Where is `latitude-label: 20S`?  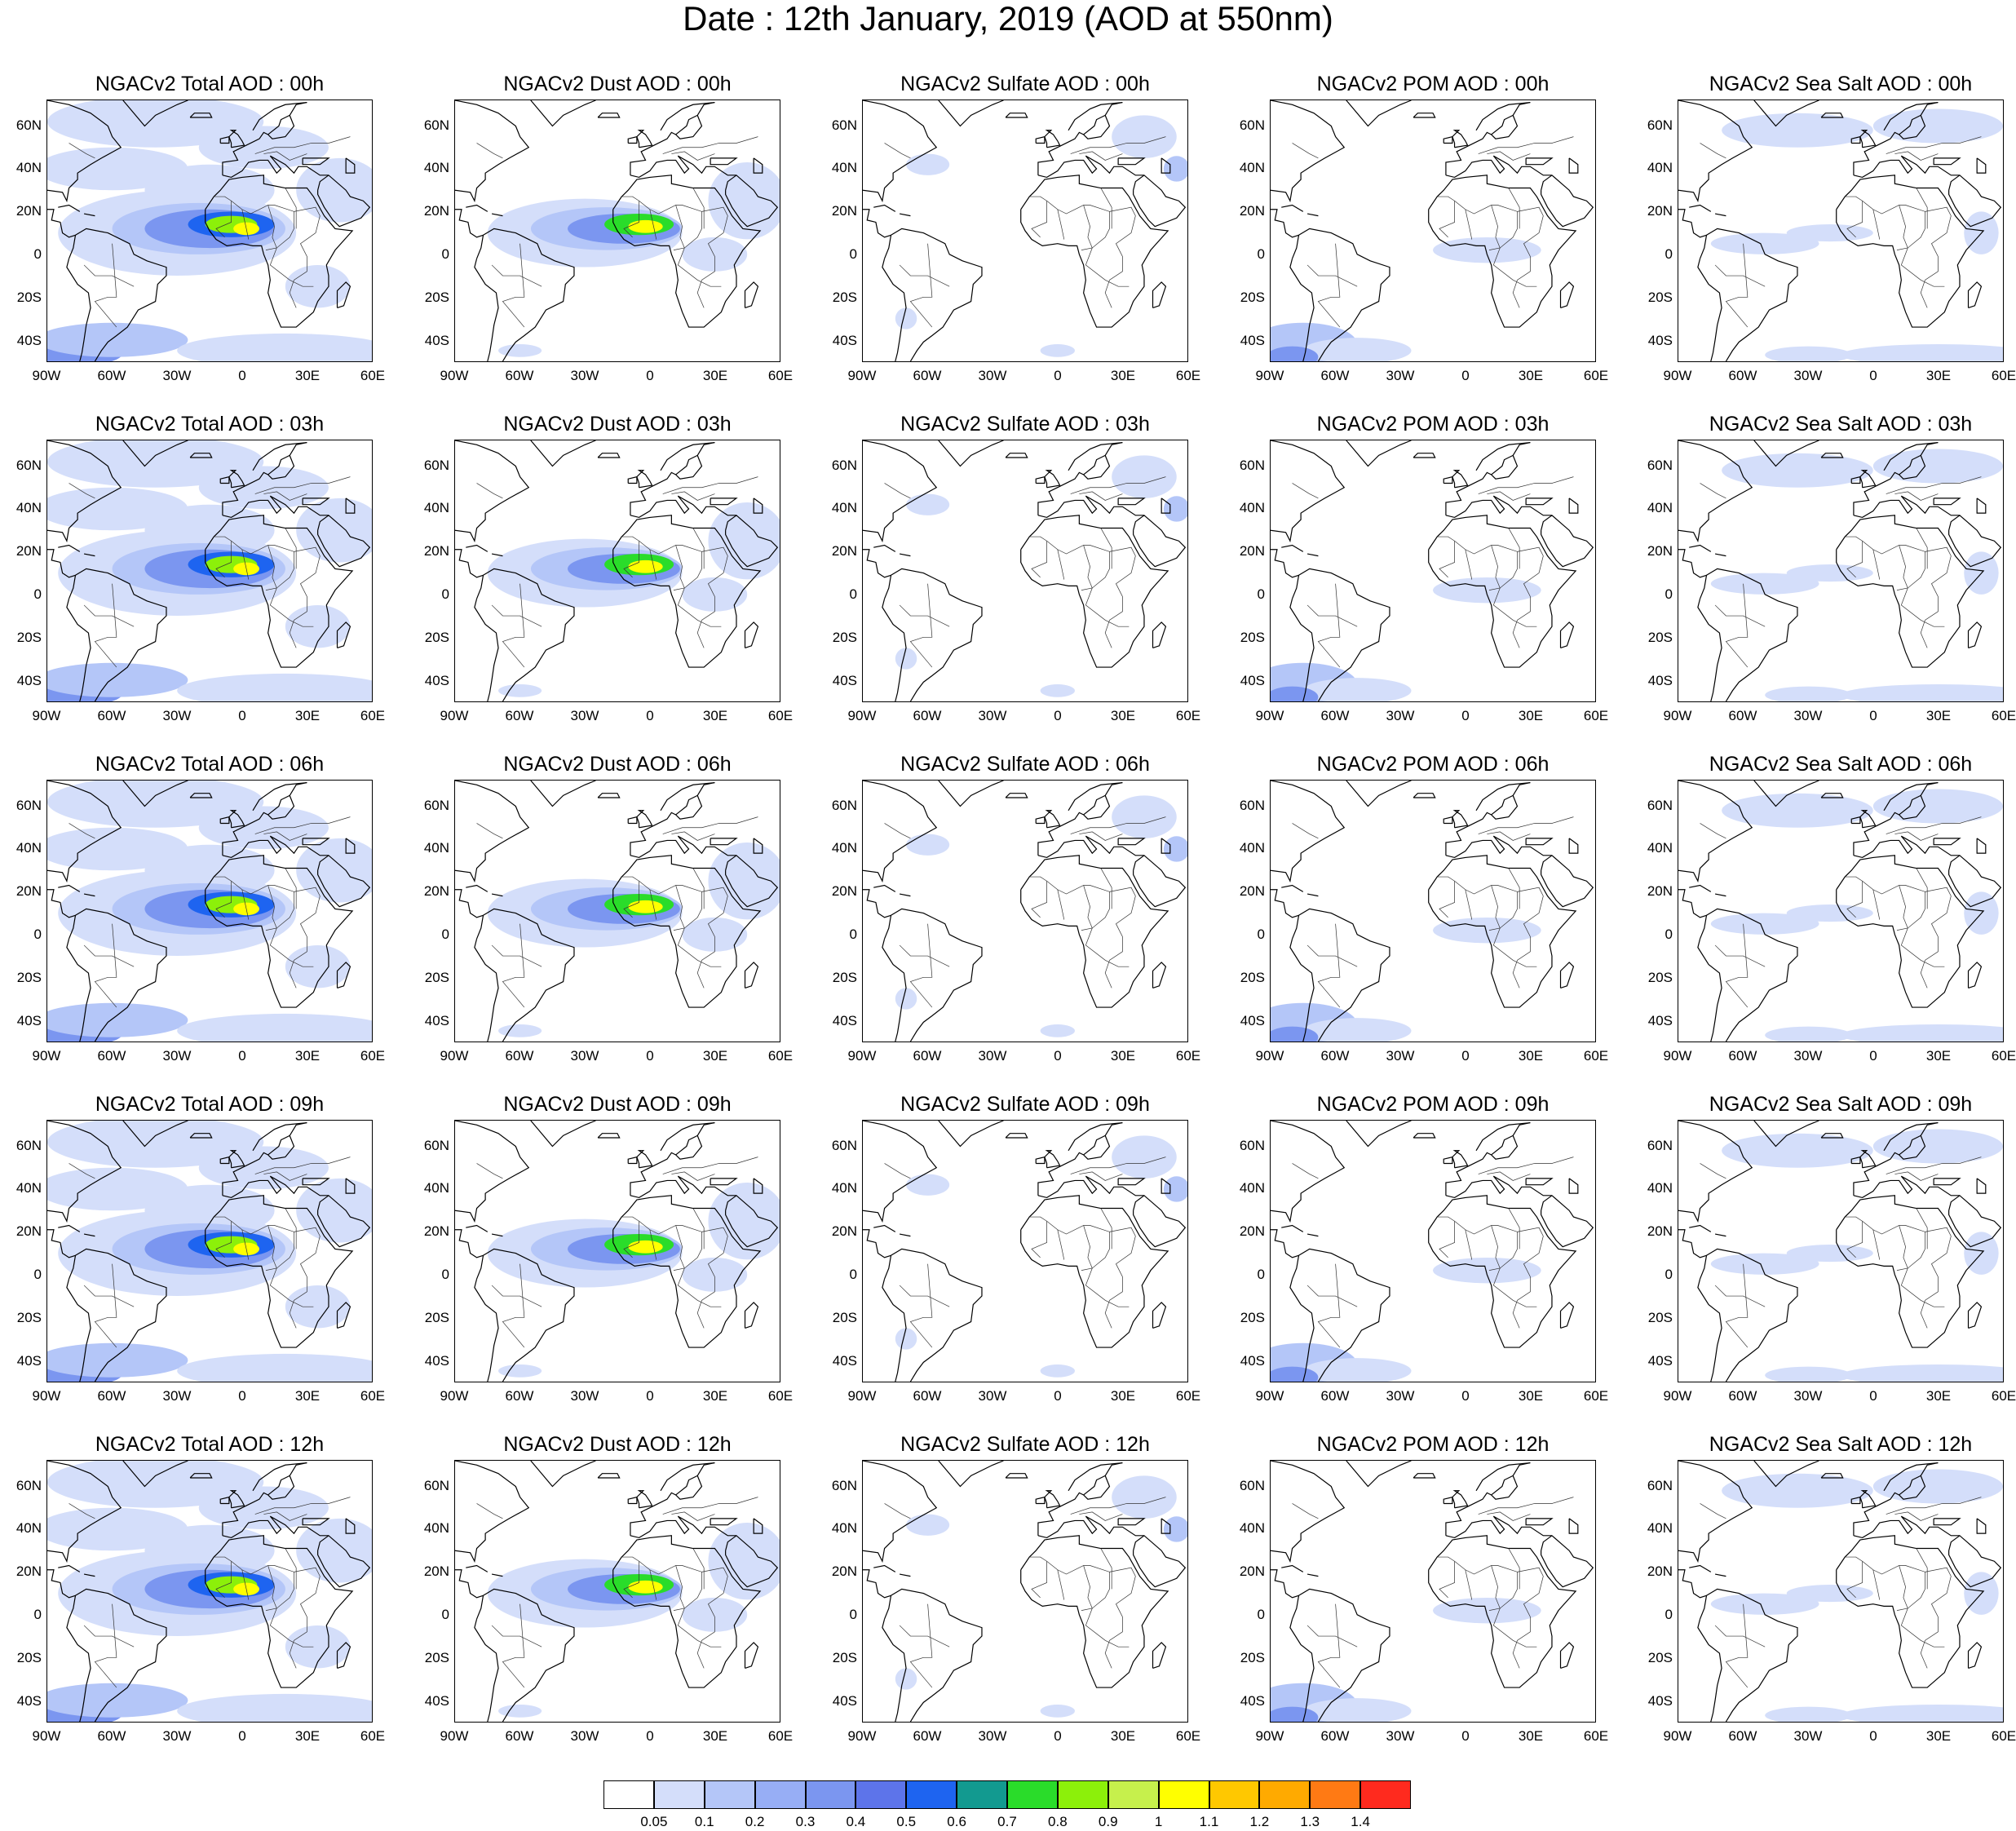 latitude-label: 20S is located at coordinates (1660, 977).